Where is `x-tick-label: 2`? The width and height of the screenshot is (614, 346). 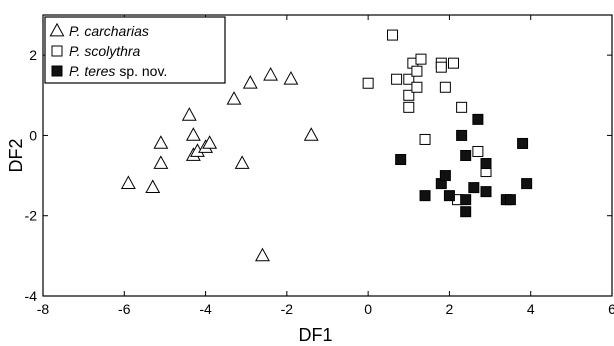 x-tick-label: 2 is located at coordinates (450, 309).